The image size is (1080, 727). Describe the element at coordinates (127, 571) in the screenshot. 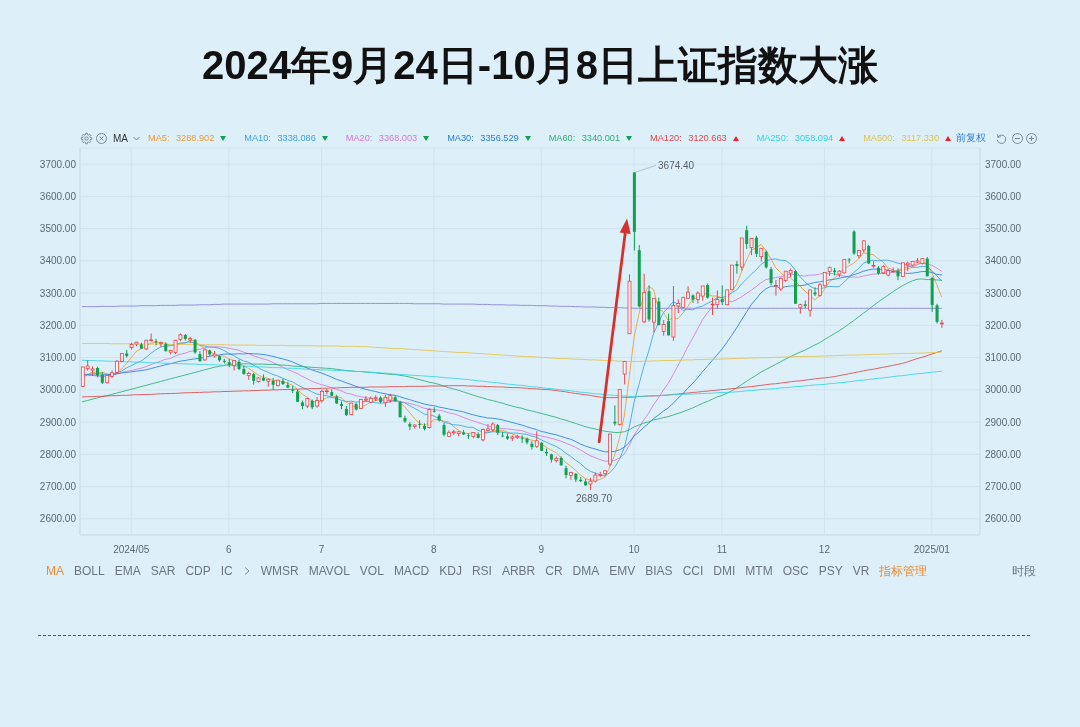

I see `text: EMA` at that location.